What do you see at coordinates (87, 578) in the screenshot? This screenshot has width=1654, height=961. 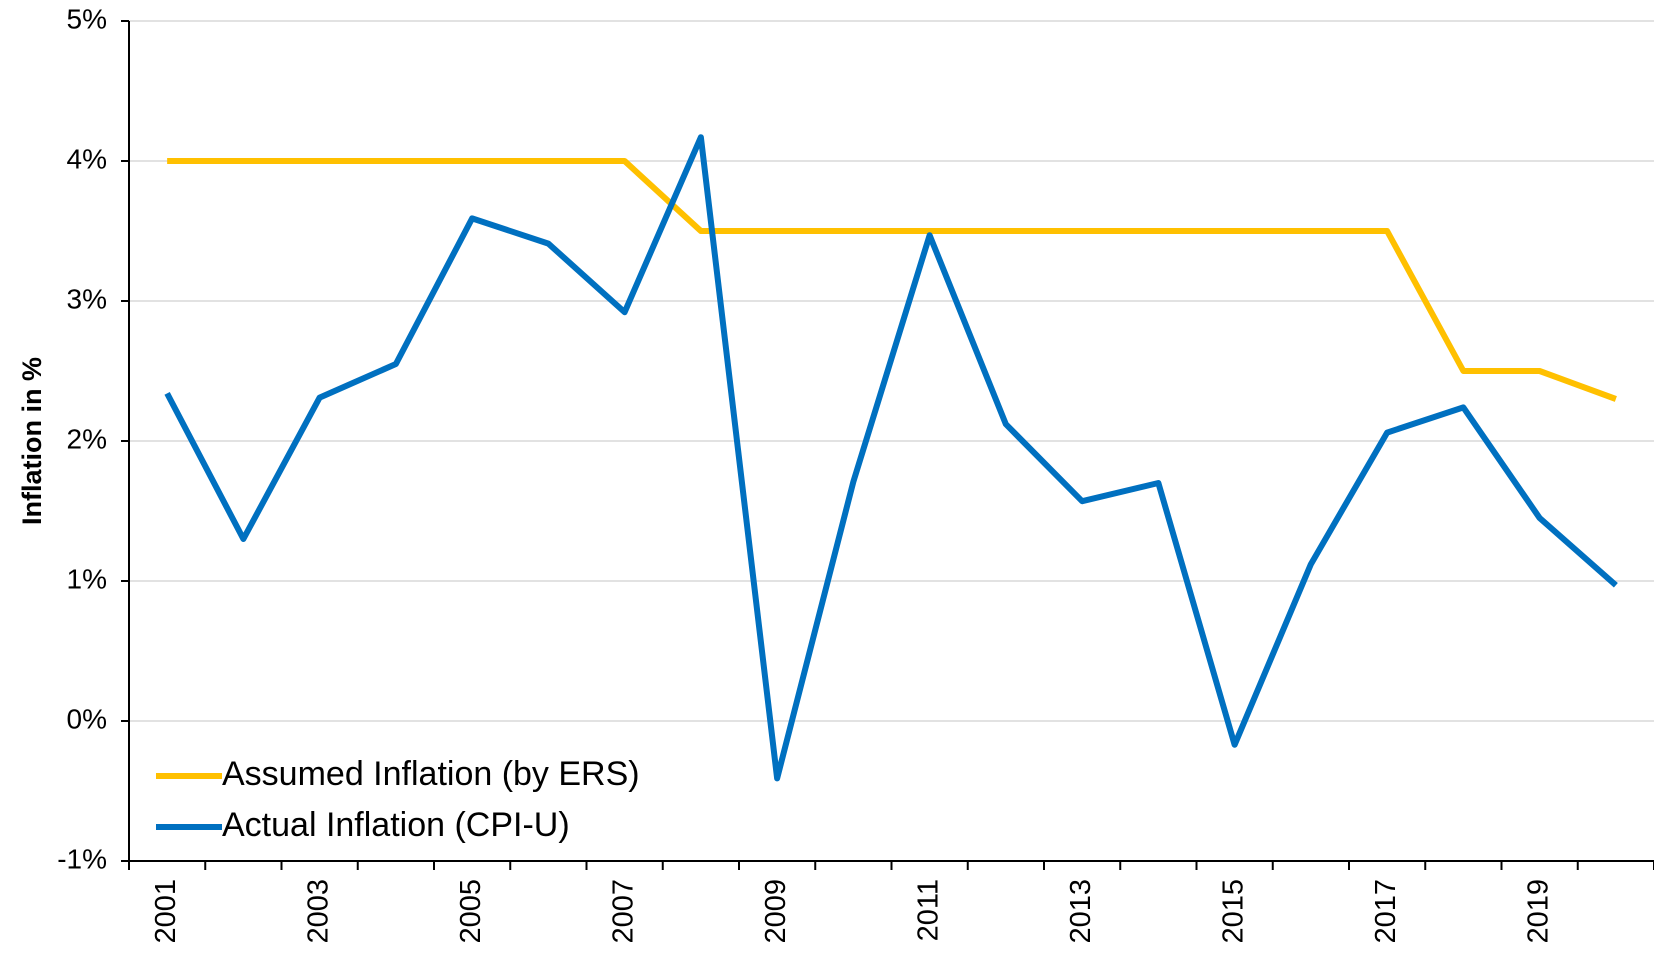 I see `y-tick-label: 1%` at bounding box center [87, 578].